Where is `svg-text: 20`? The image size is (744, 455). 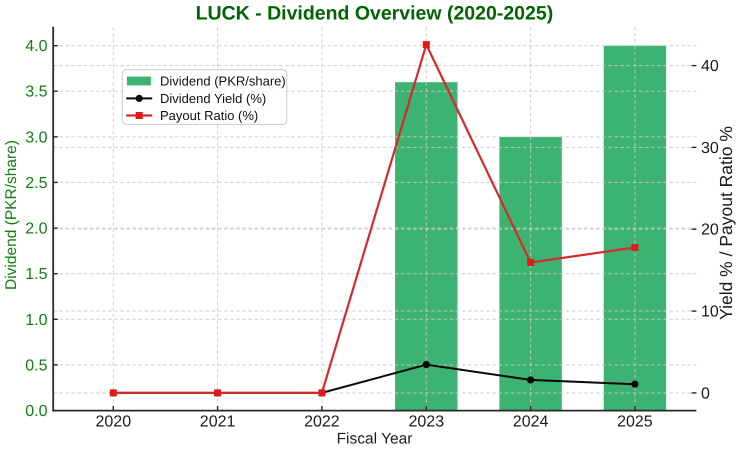
svg-text: 20 is located at coordinates (710, 230).